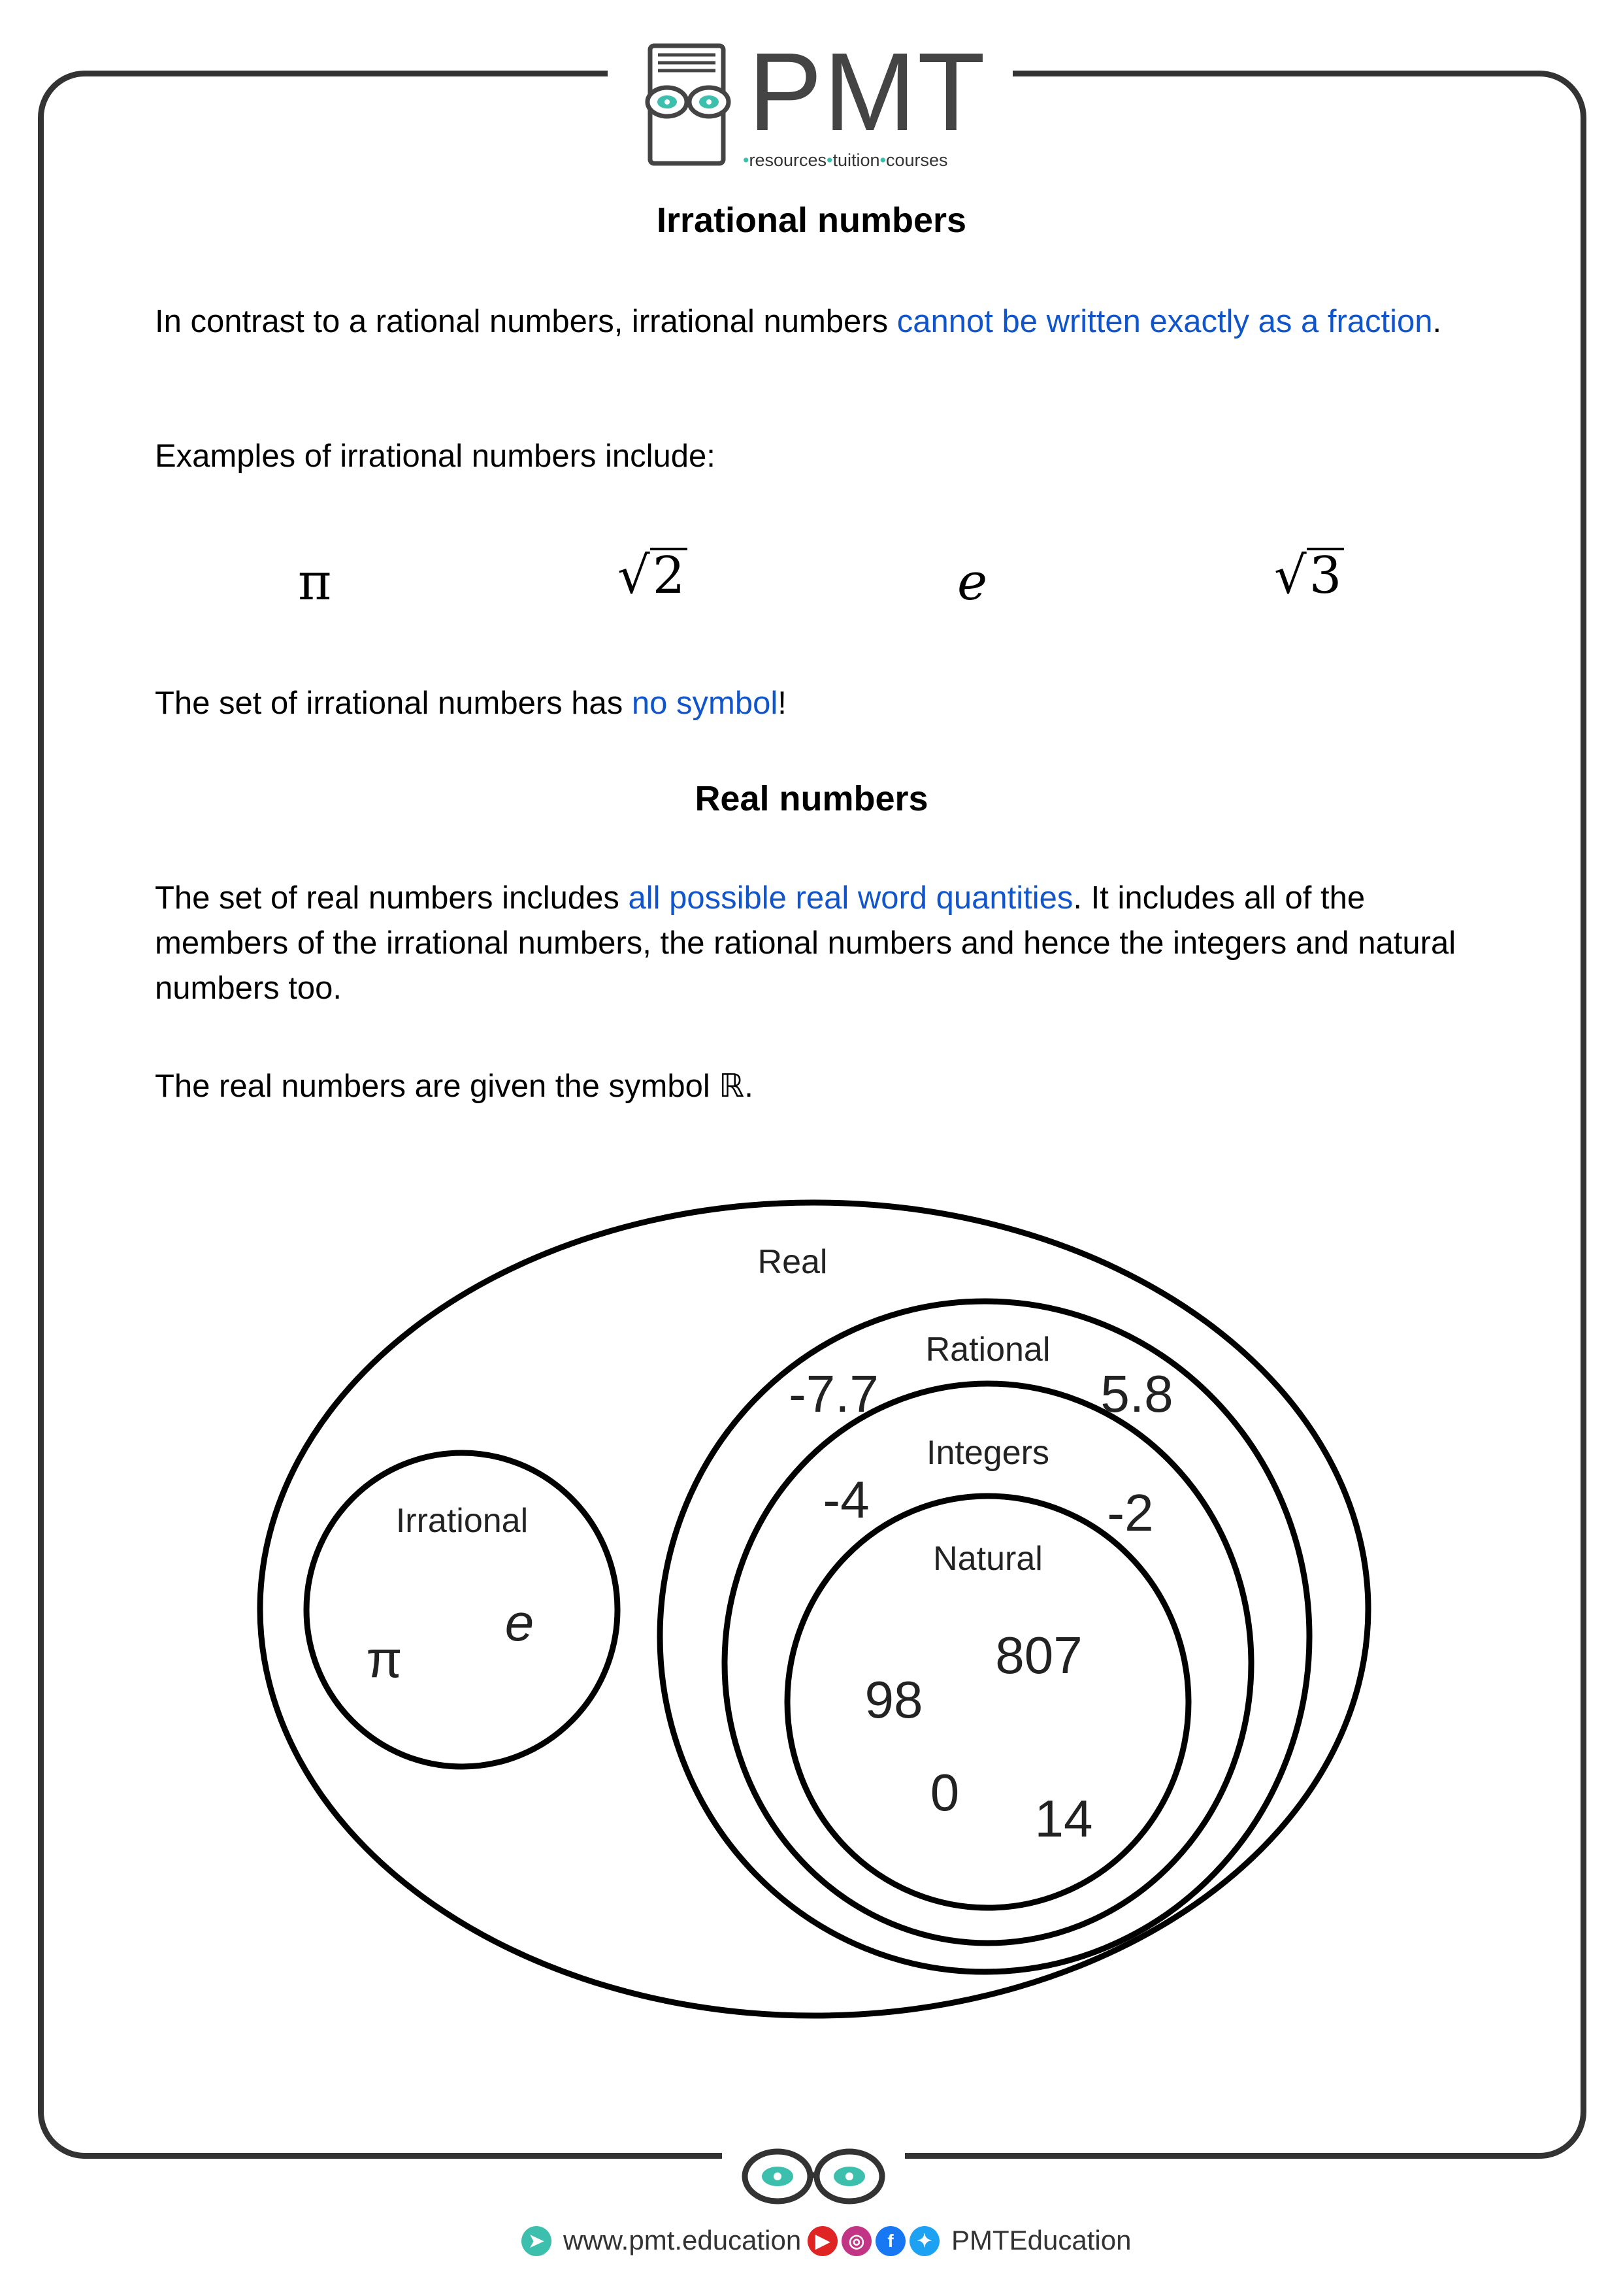  Describe the element at coordinates (536, 2241) in the screenshot. I see `cursor-icon: ➤` at that location.